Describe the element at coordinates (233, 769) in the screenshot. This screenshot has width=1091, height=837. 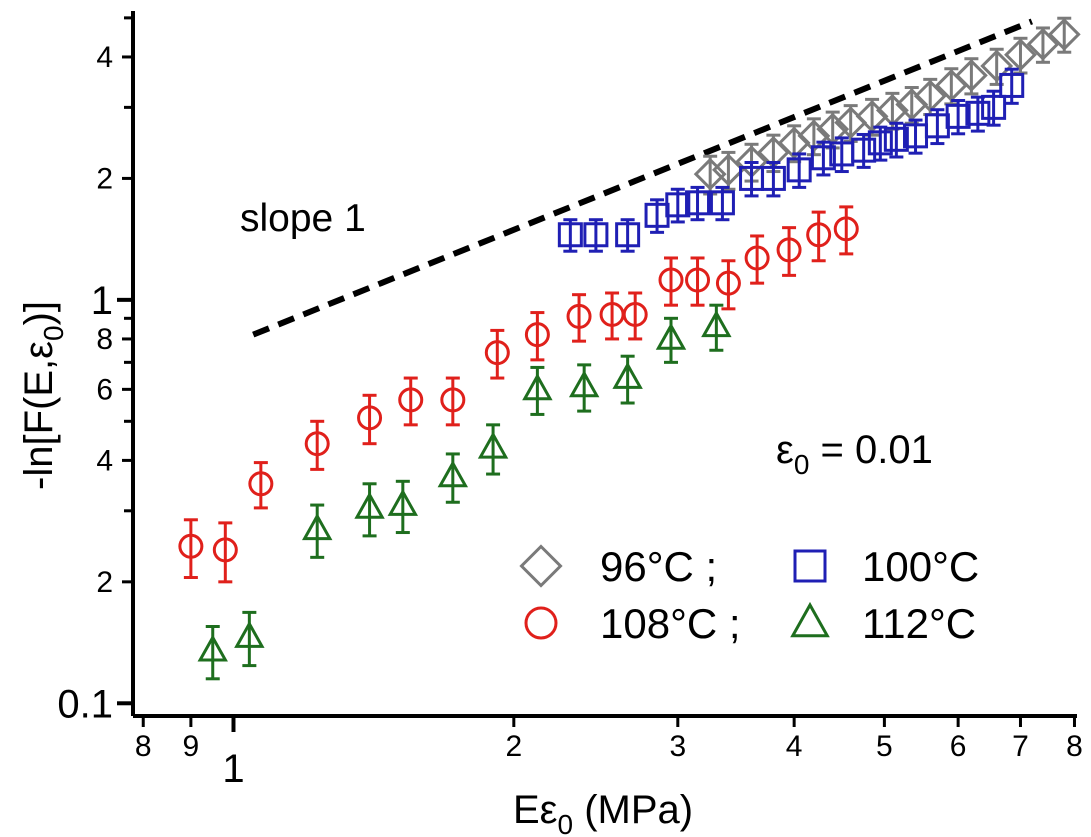
I see `x-tick-label: 1` at that location.